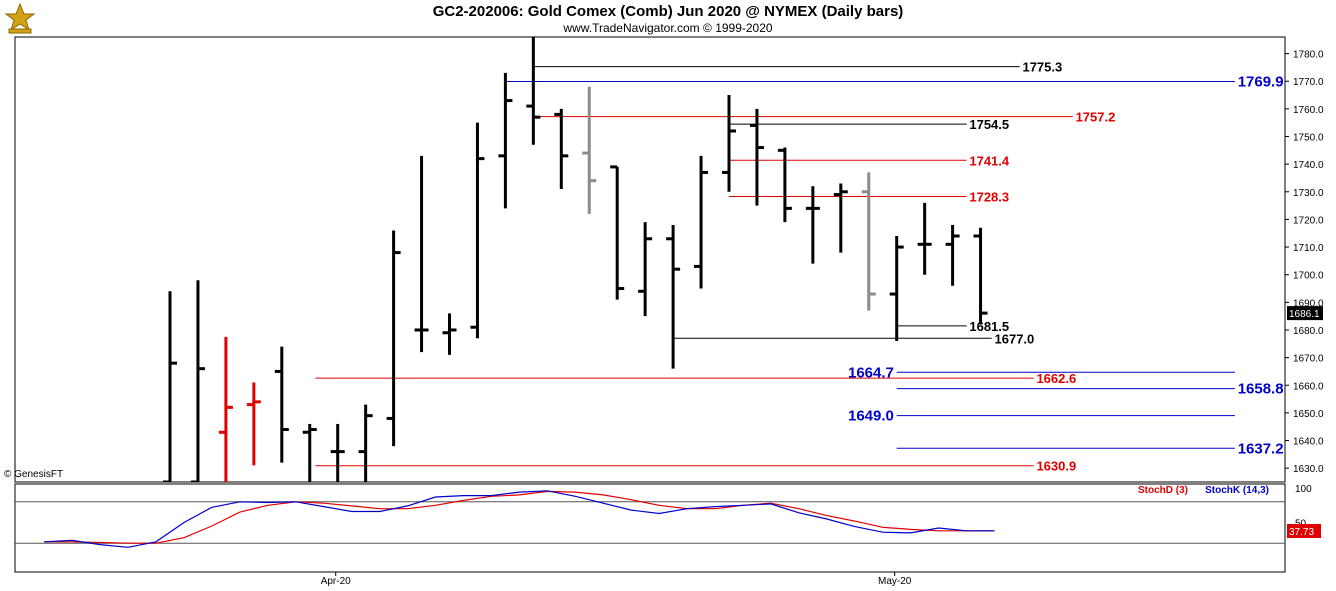  What do you see at coordinates (1308, 359) in the screenshot?
I see `y-tick-label: 1670.0` at bounding box center [1308, 359].